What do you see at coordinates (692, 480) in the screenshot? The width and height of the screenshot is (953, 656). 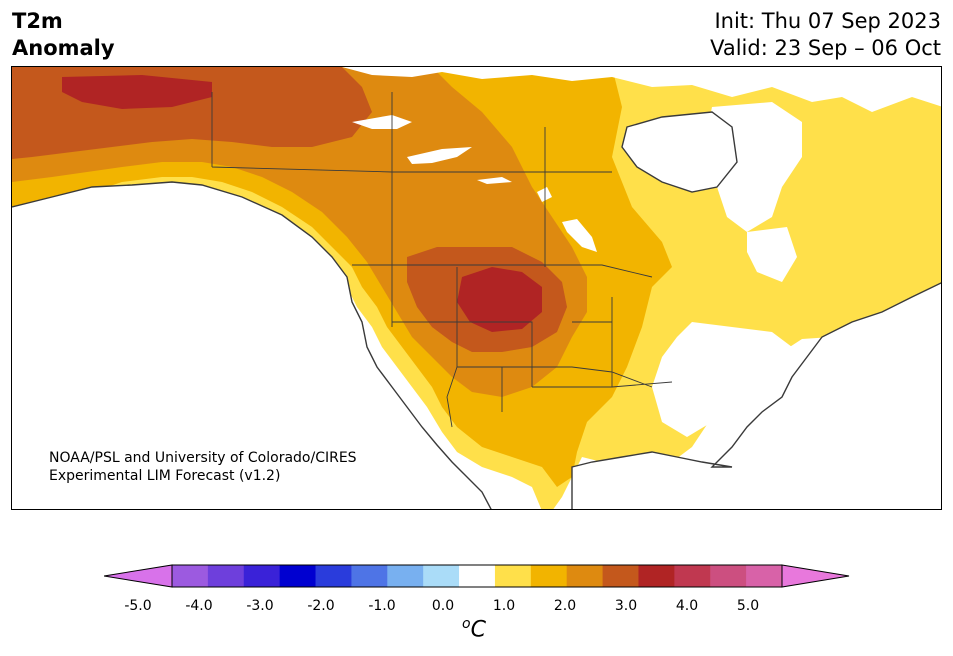 I see `gulf-of-mexico` at bounding box center [692, 480].